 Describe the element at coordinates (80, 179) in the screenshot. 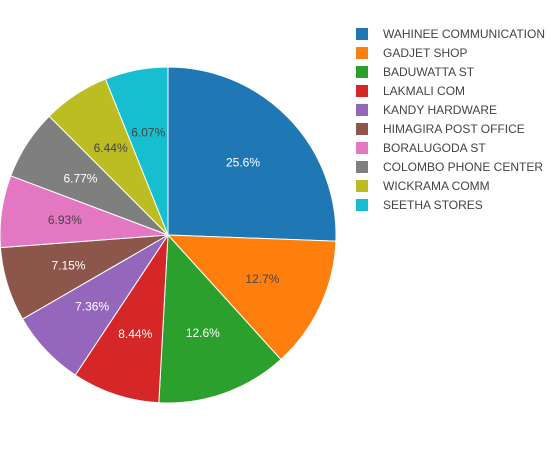

I see `slice-percent-label: 6.77%` at that location.